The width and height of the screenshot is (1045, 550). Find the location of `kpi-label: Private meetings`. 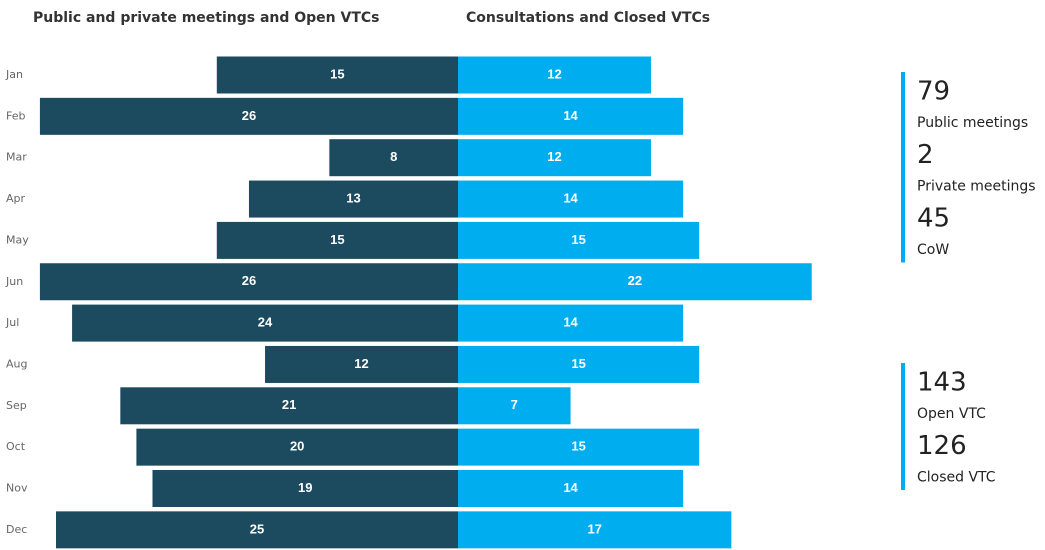

kpi-label: Private meetings is located at coordinates (976, 187).